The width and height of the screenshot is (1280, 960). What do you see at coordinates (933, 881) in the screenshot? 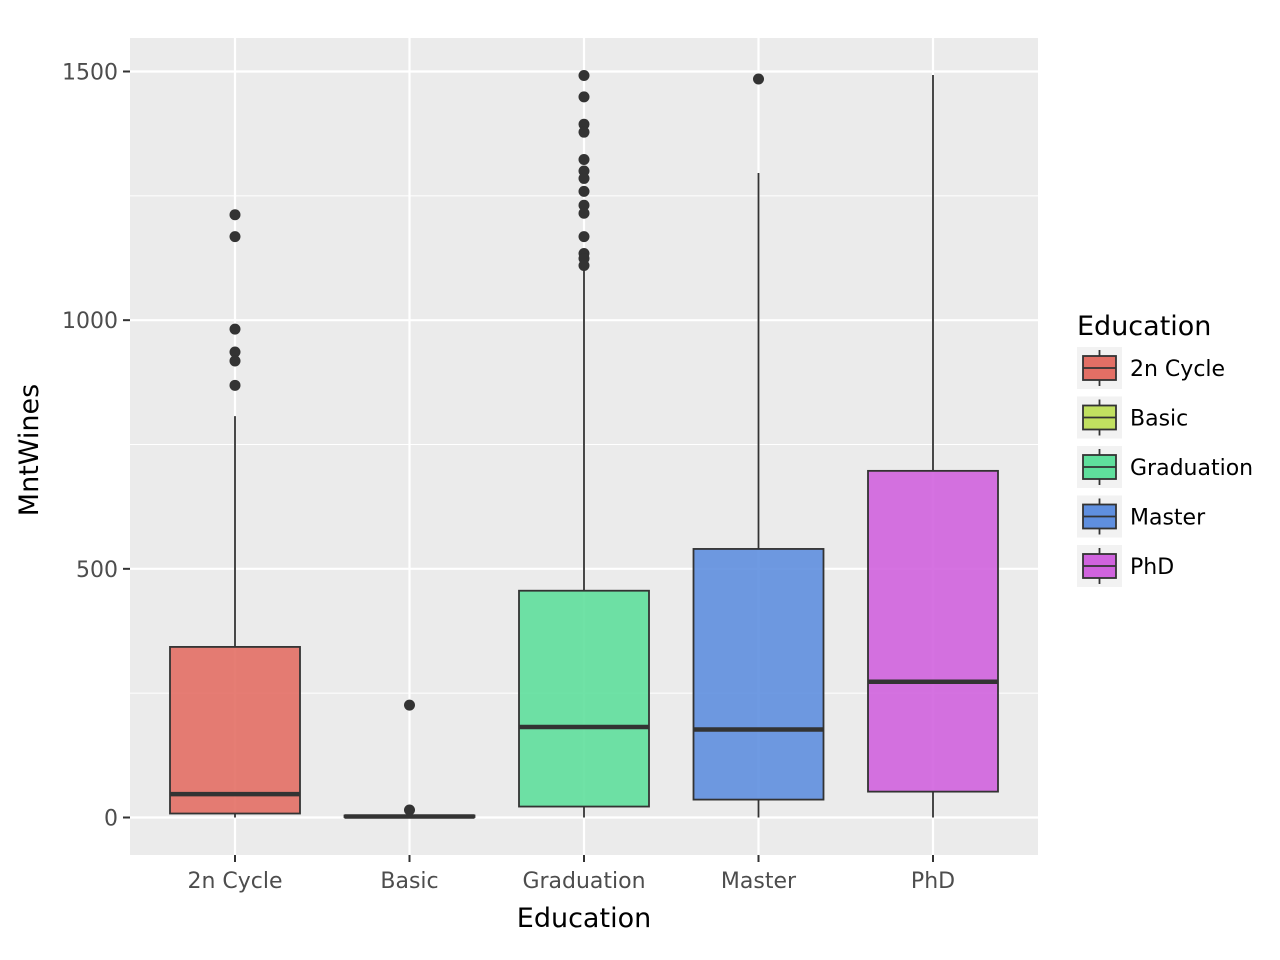
I see `x-tick-label: PhD` at bounding box center [933, 881].